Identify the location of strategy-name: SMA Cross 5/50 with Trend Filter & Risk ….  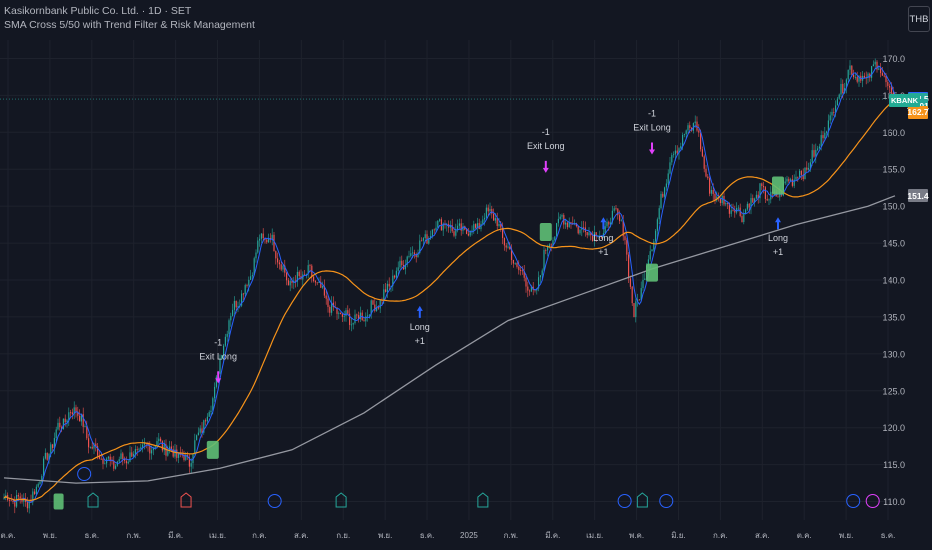
(129, 25).